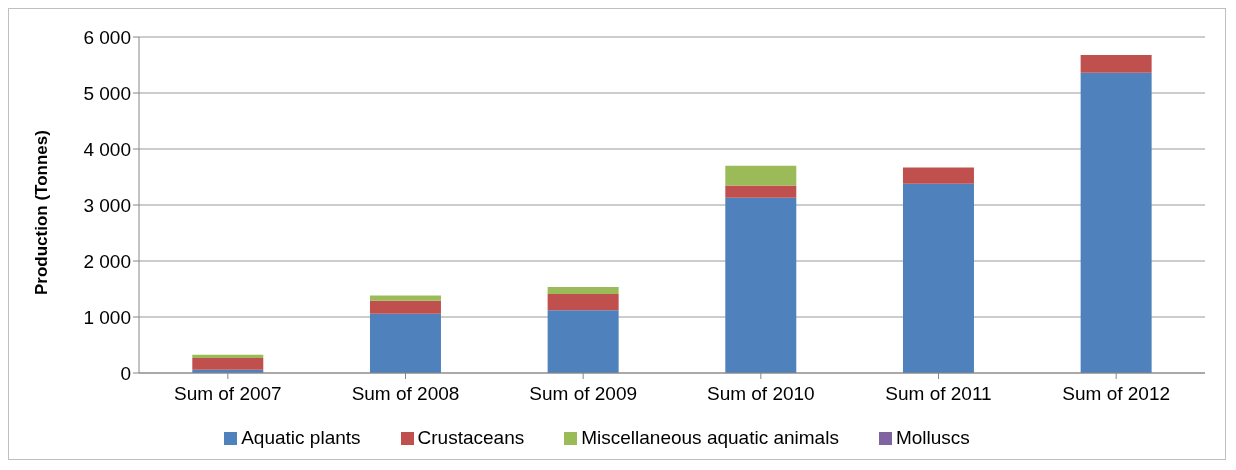 This screenshot has width=1236, height=470. Describe the element at coordinates (107, 149) in the screenshot. I see `y-tick-label: 4 000` at that location.